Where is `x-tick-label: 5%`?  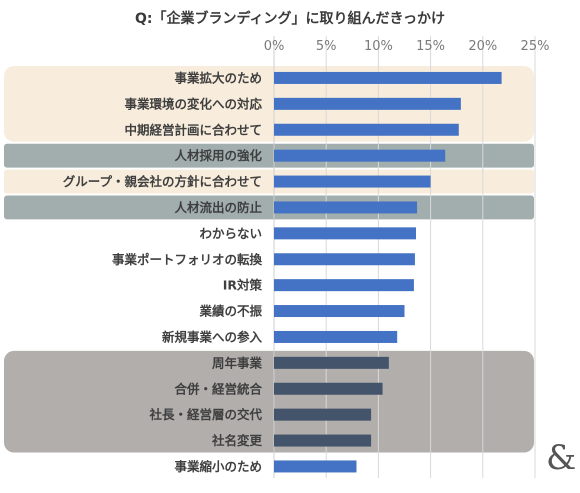 x-tick-label: 5% is located at coordinates (326, 46).